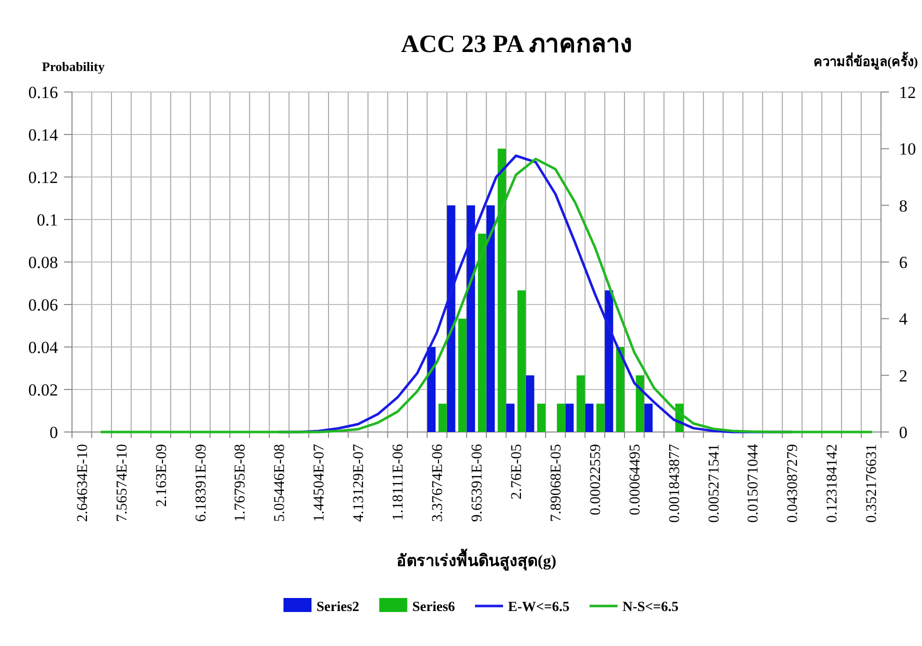 The width and height of the screenshot is (922, 646). I want to click on legend-label: N-S<=6.5, so click(650, 607).